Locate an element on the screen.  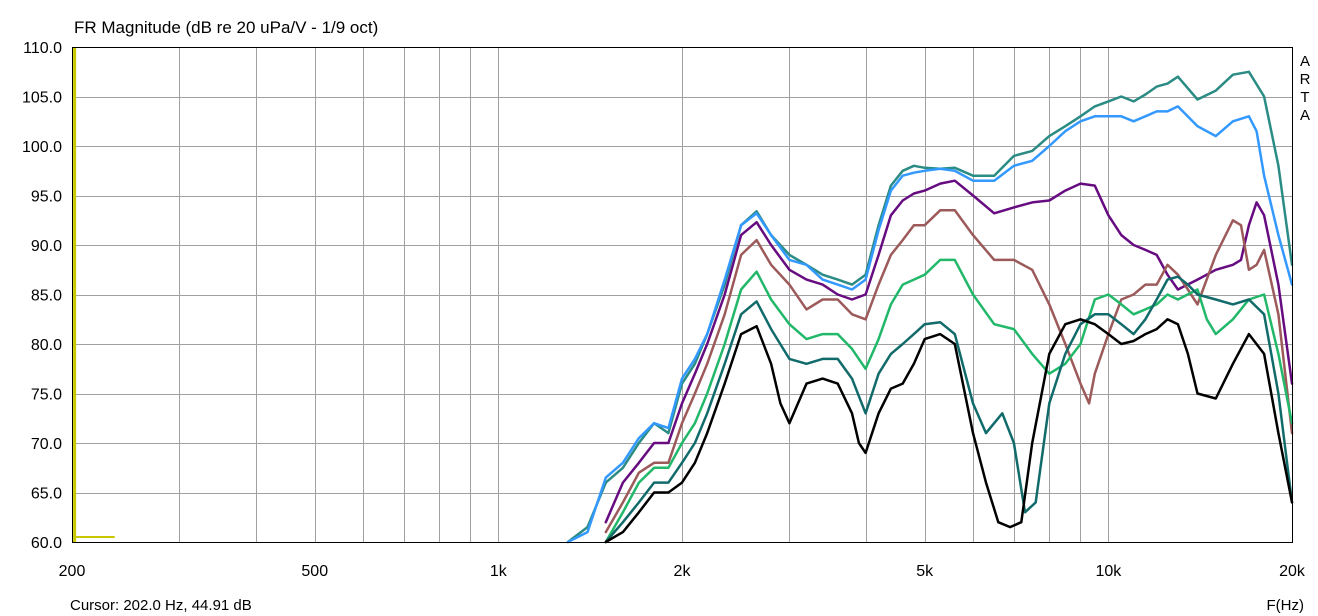
cursor-readout: Cursor: 202.0 Hz, 44.91 dB is located at coordinates (161, 605).